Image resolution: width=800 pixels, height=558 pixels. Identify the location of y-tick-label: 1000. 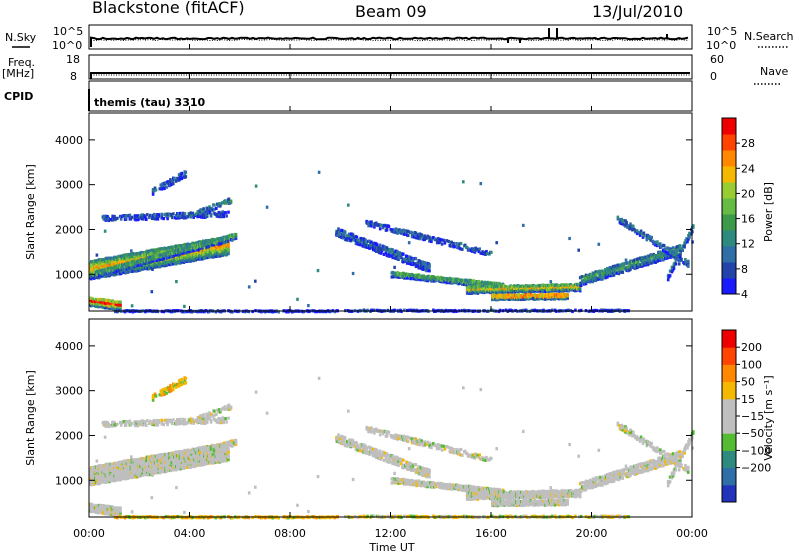
(69, 274).